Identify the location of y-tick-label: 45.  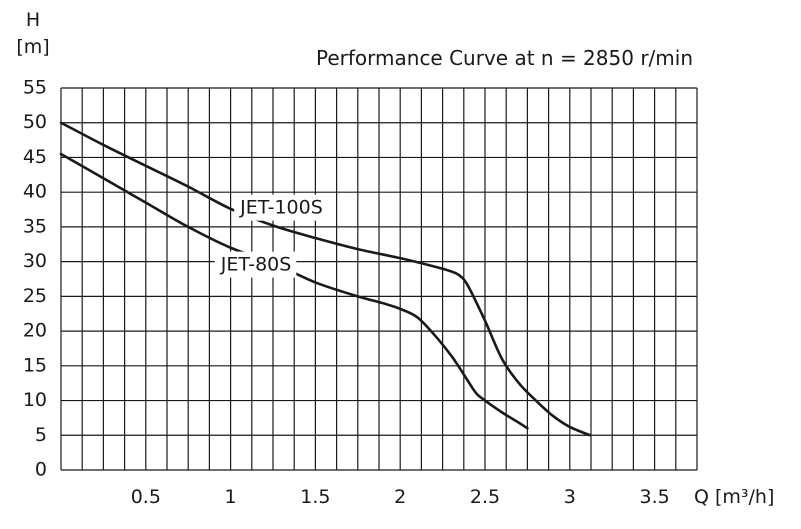
(35, 157).